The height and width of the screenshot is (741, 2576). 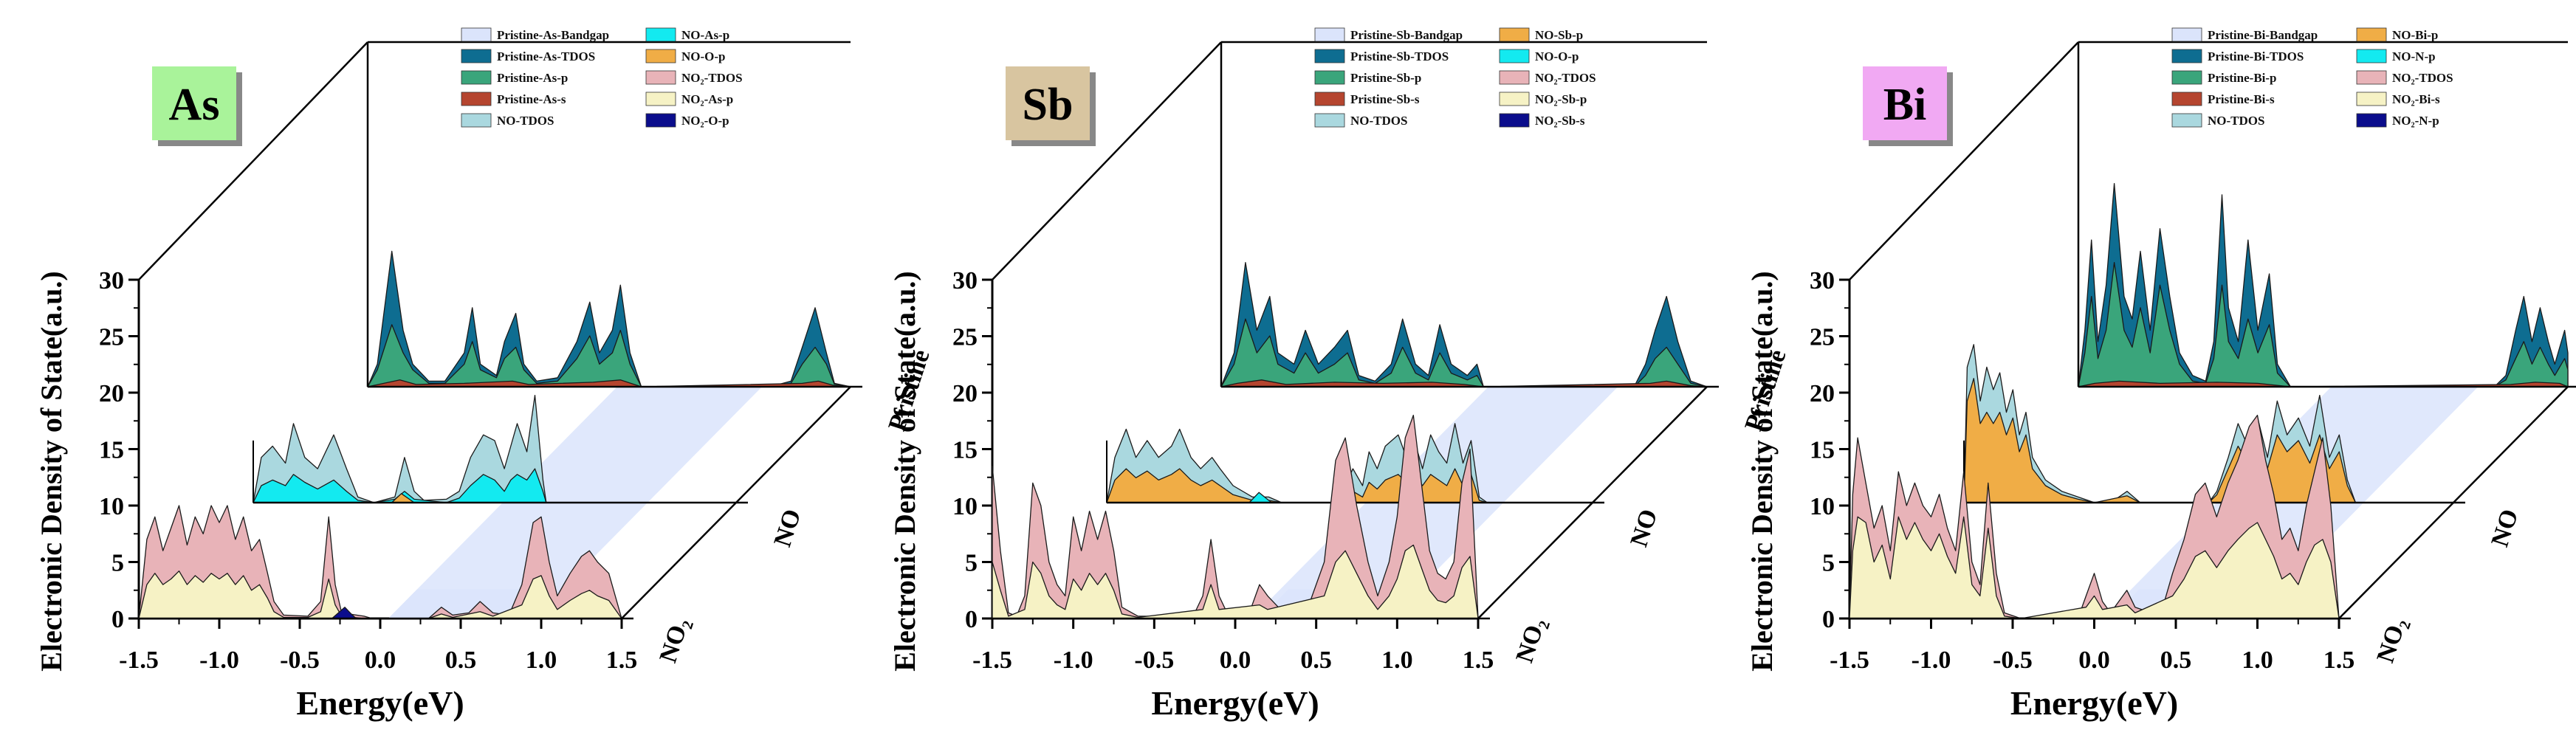 What do you see at coordinates (2242, 78) in the screenshot?
I see `legend-item-pristine-bi-p: Pristine-Bi-p` at bounding box center [2242, 78].